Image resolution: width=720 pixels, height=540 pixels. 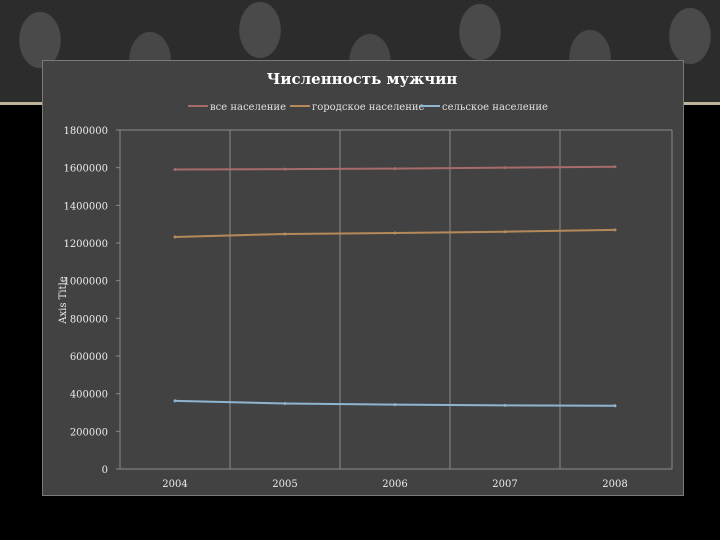 I want to click on x-tick-label: 2007, so click(x=504, y=484).